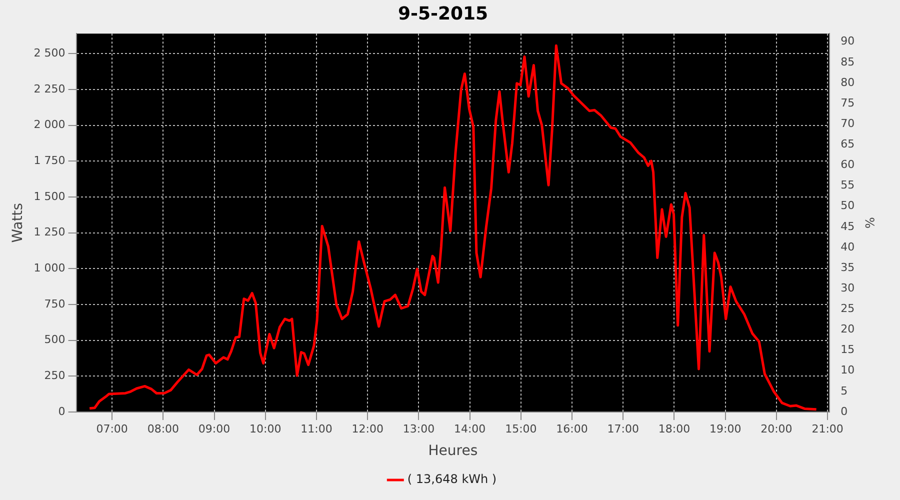 This screenshot has width=900, height=500. Describe the element at coordinates (847, 61) in the screenshot. I see `y2-tick-label: 85` at that location.